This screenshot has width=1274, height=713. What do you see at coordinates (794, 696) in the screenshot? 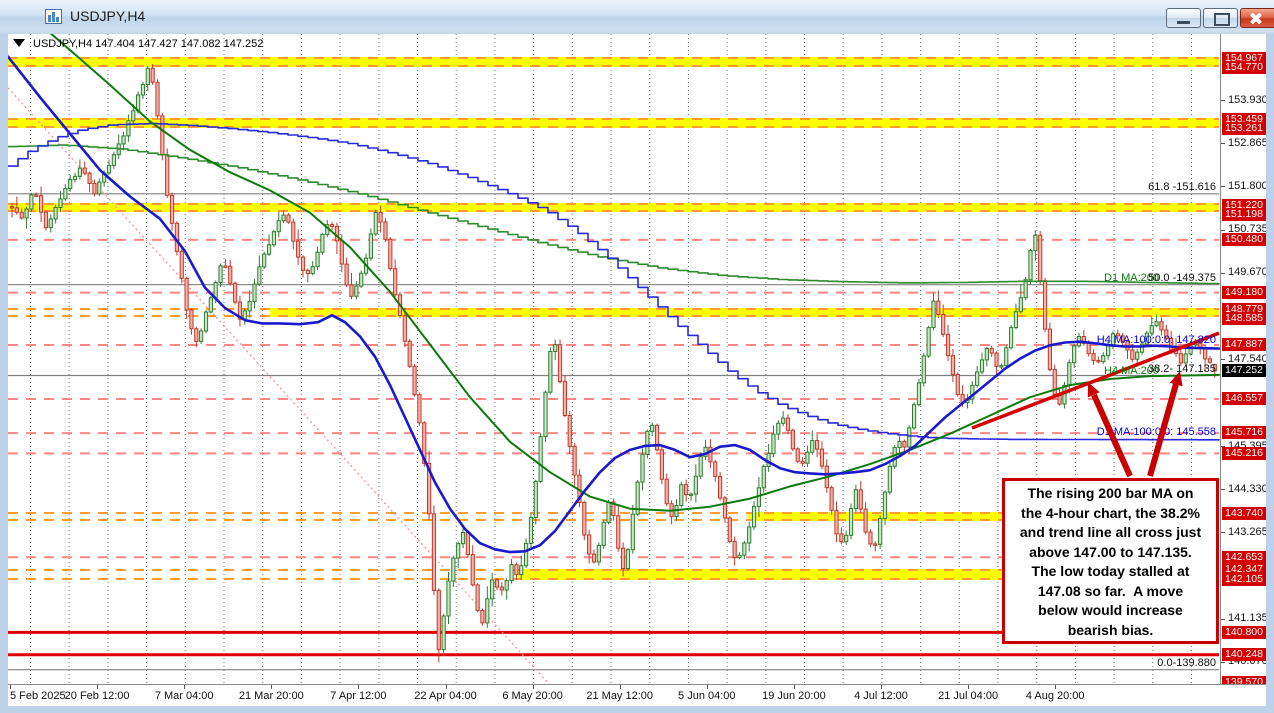
I see `time-tick-label: 19 Jun 20:00` at bounding box center [794, 696].